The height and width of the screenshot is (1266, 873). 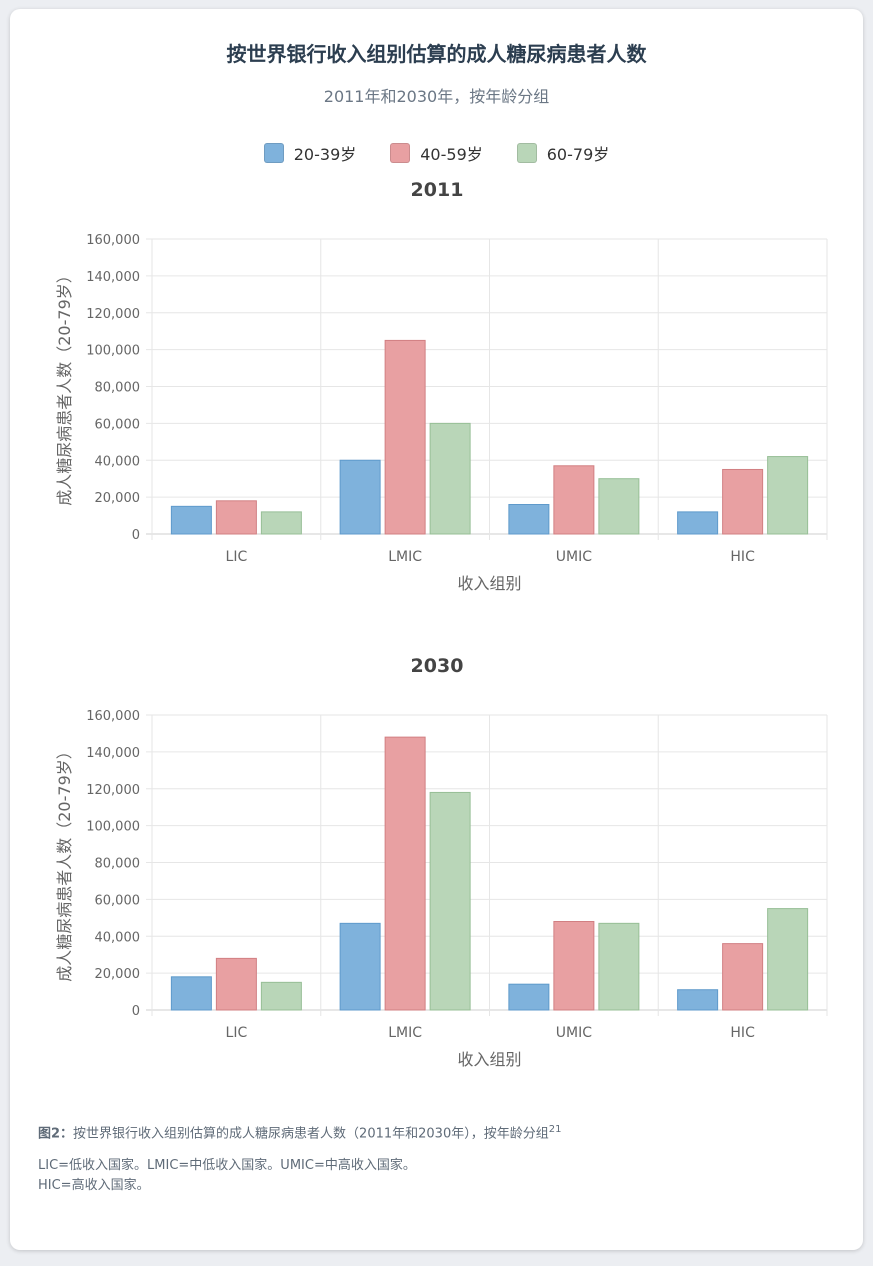 I want to click on legend-label: 40-59岁, so click(x=451, y=154).